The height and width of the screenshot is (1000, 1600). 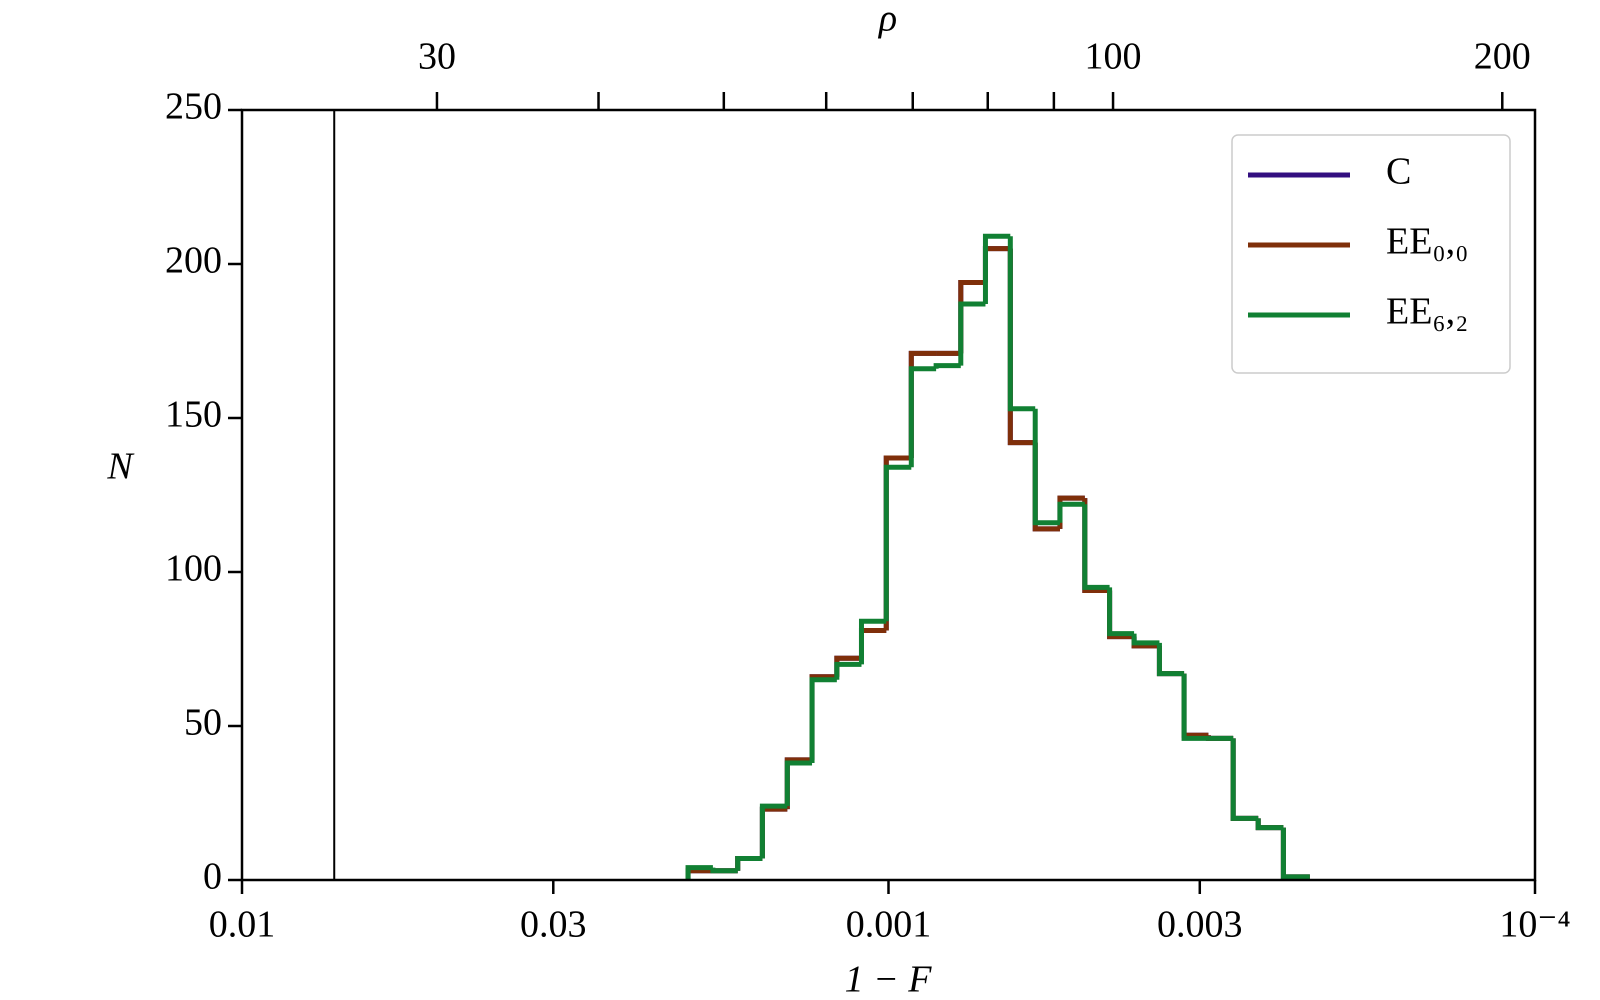 I want to click on x-tick-label: 0.03, so click(x=553, y=925).